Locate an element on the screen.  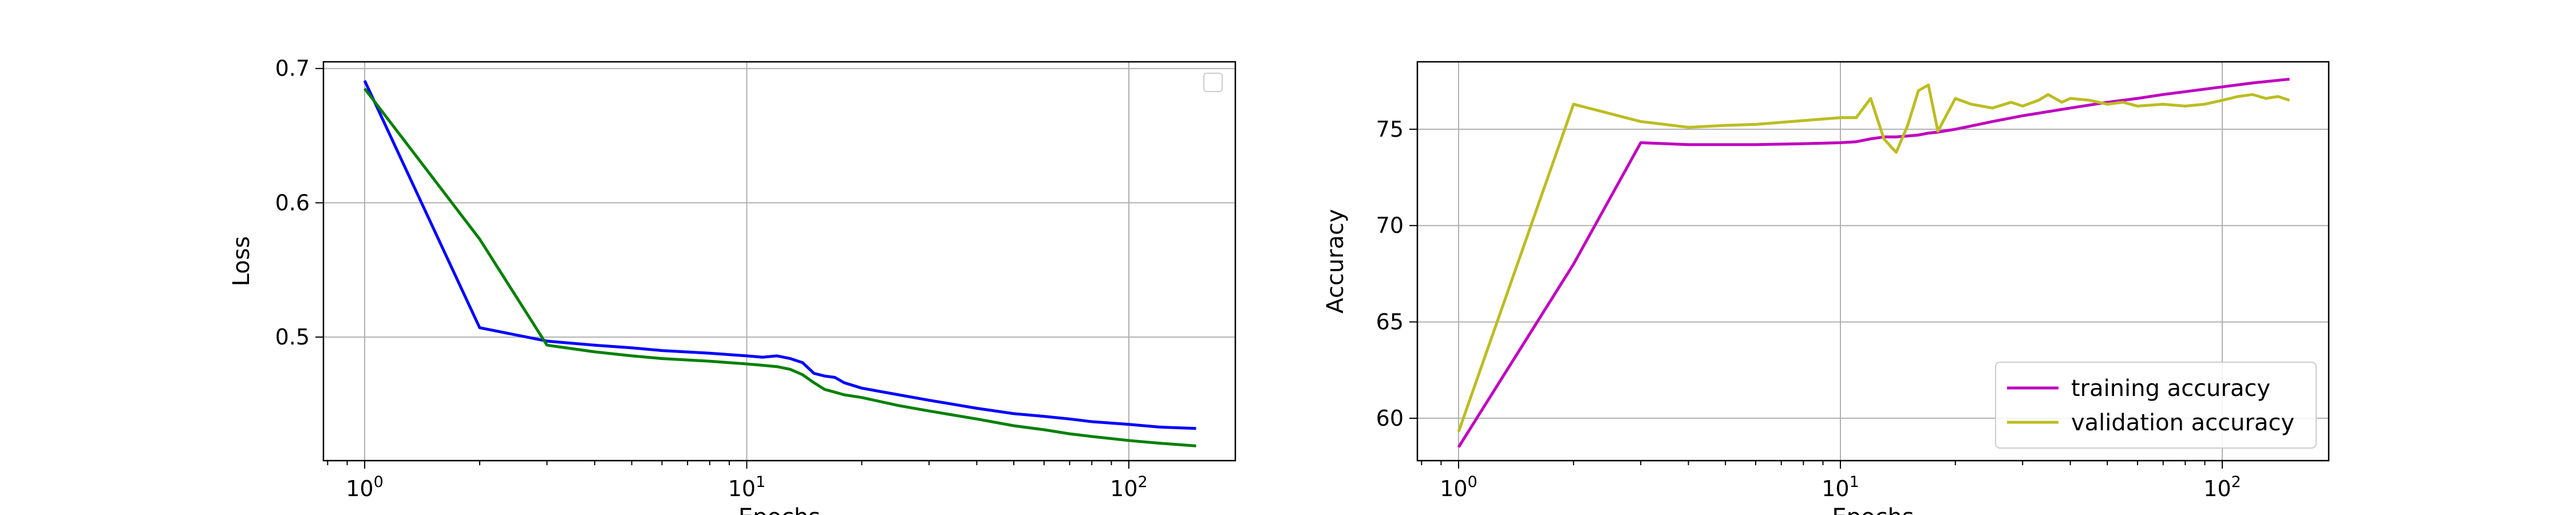
y-tick-label-3: 75 is located at coordinates (1390, 129).